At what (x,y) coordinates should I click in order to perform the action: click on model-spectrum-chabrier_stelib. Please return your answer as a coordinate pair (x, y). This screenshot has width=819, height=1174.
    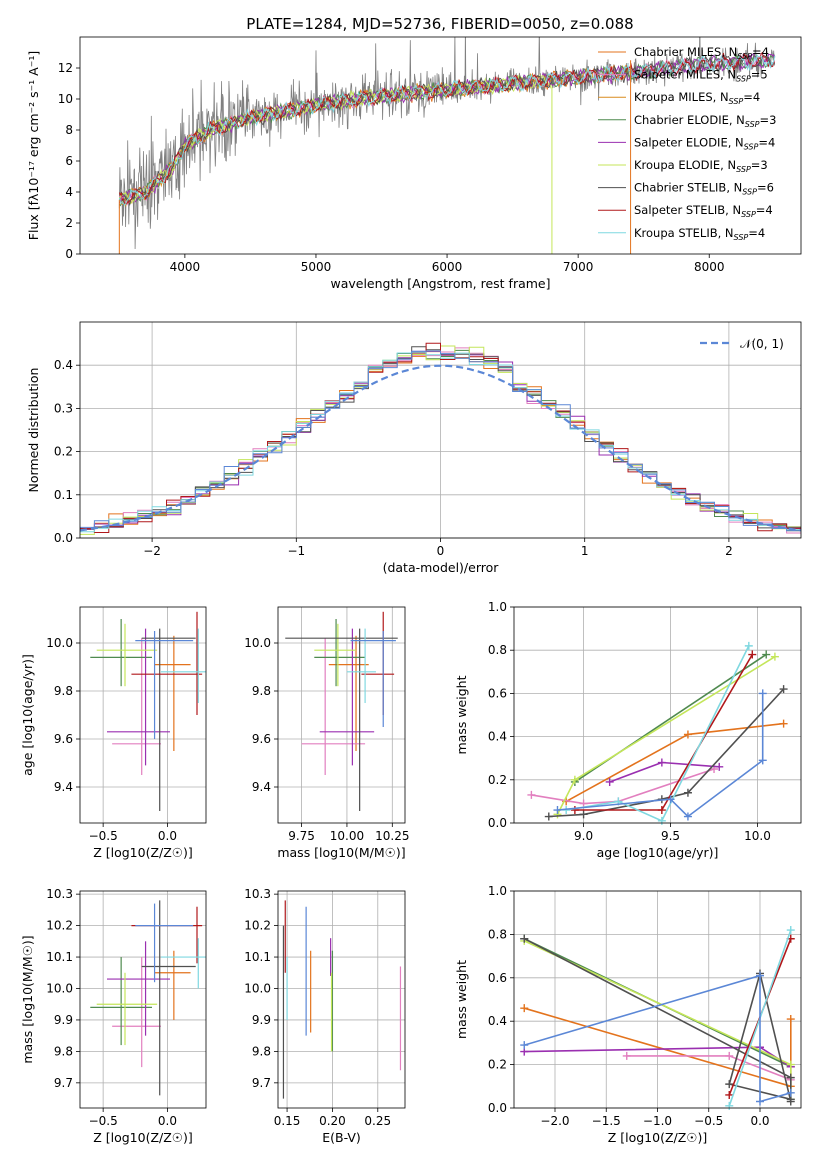
    Looking at the image, I should click on (447, 130).